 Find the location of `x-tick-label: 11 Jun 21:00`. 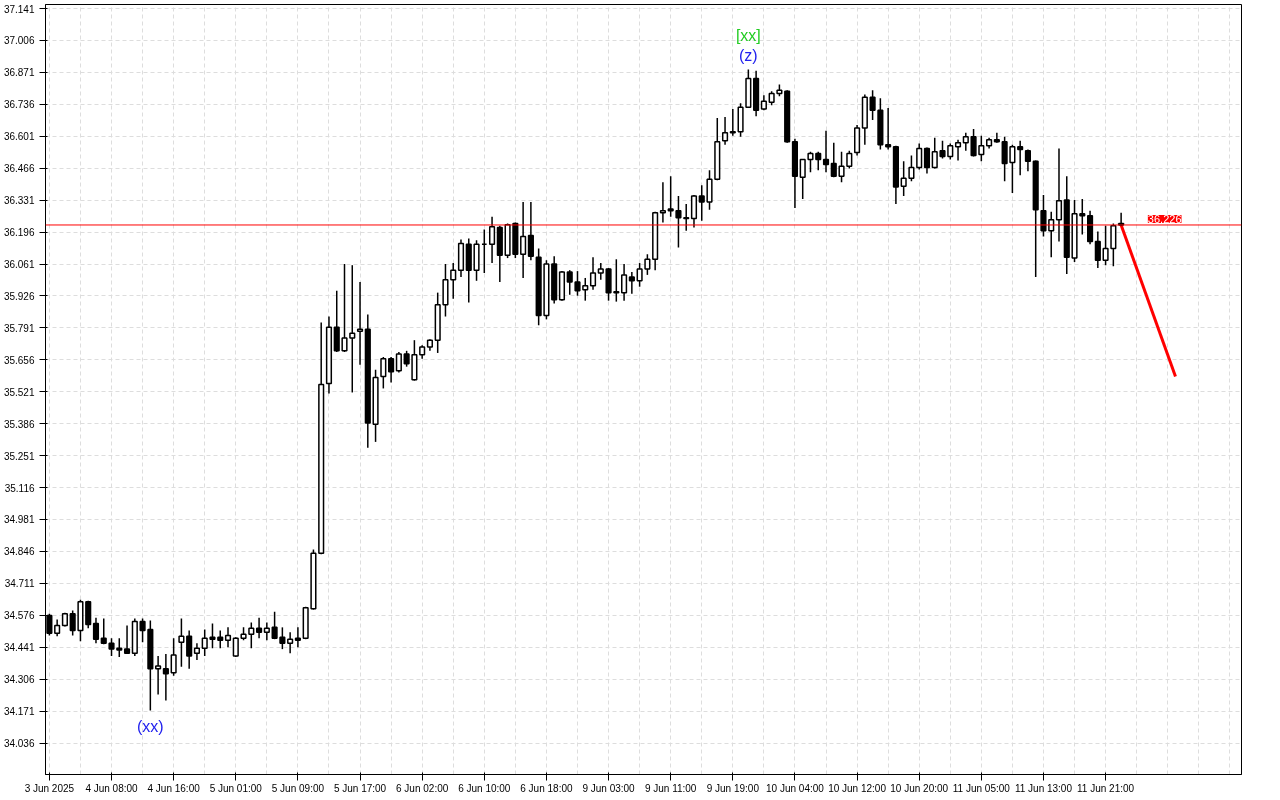

x-tick-label: 11 Jun 21:00 is located at coordinates (1106, 788).